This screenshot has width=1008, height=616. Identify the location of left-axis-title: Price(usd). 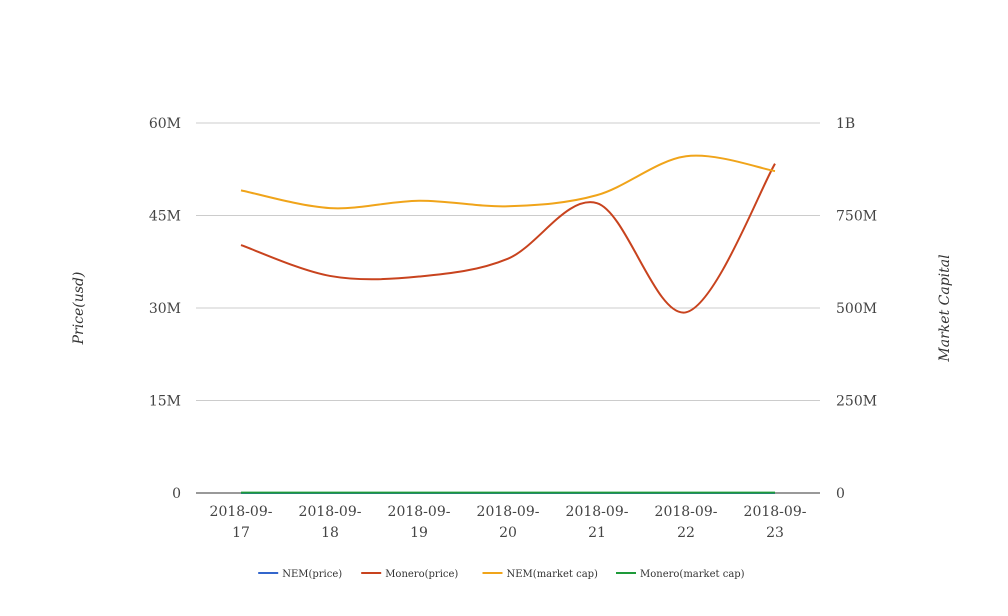
(79, 309).